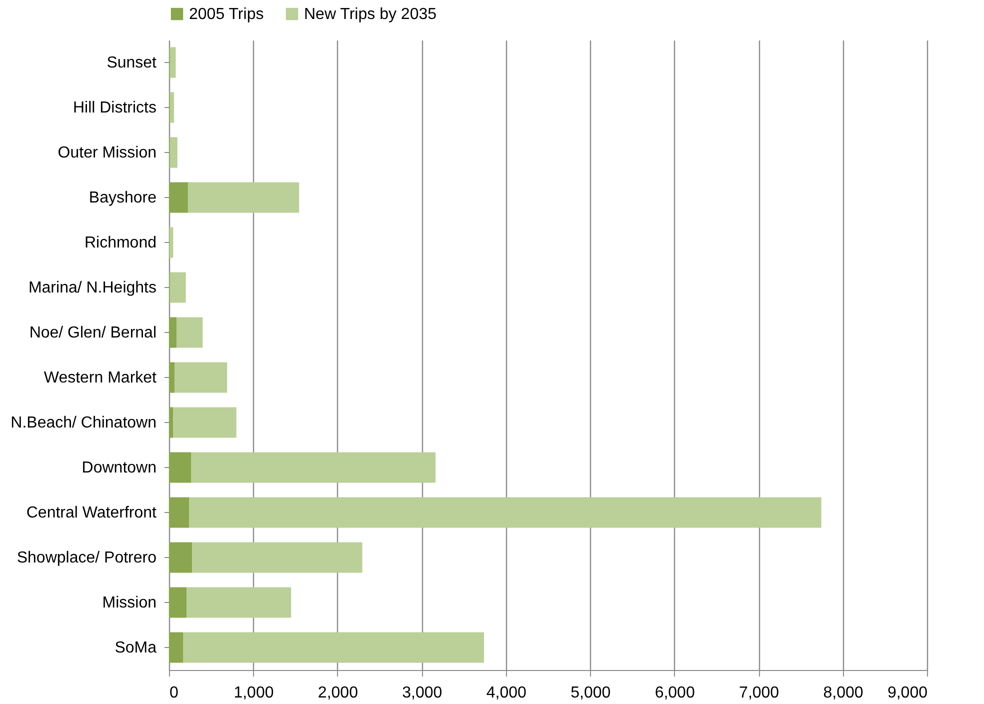 This screenshot has height=704, width=984. I want to click on y-tick-label: Mission, so click(129, 603).